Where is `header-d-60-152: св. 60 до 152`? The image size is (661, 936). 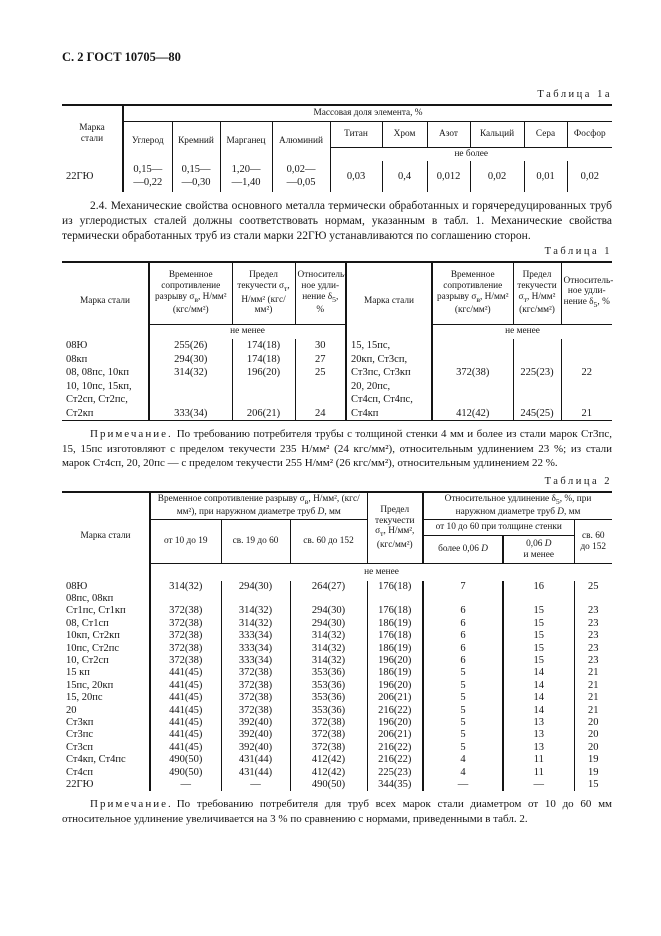
header-d-60-152: св. 60 до 152 is located at coordinates (328, 541).